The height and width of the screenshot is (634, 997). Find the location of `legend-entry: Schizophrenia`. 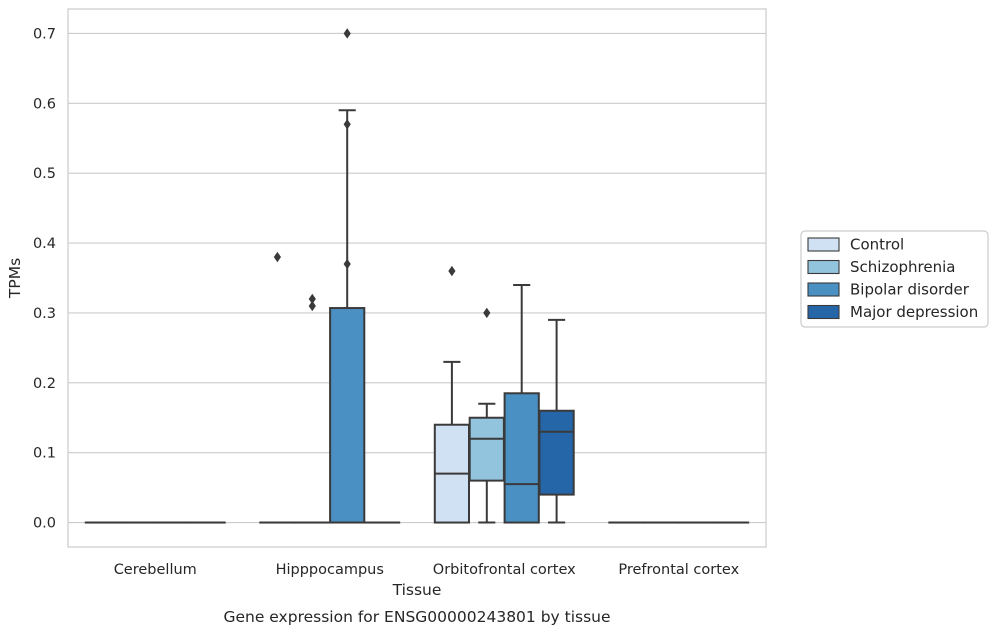

legend-entry: Schizophrenia is located at coordinates (902, 267).